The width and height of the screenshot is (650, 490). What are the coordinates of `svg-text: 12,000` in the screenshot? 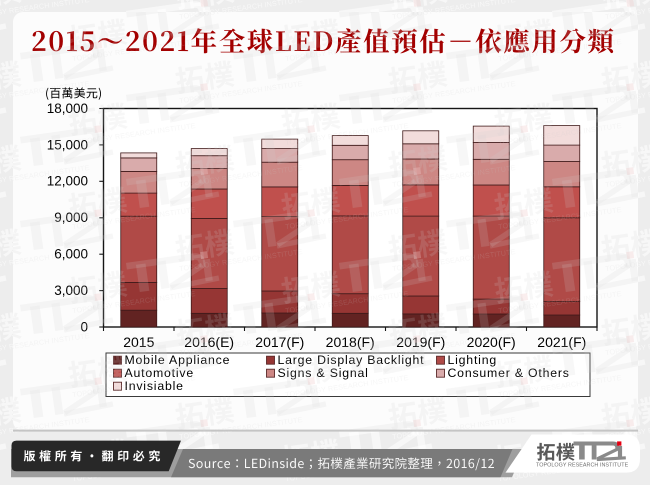 It's located at (67, 181).